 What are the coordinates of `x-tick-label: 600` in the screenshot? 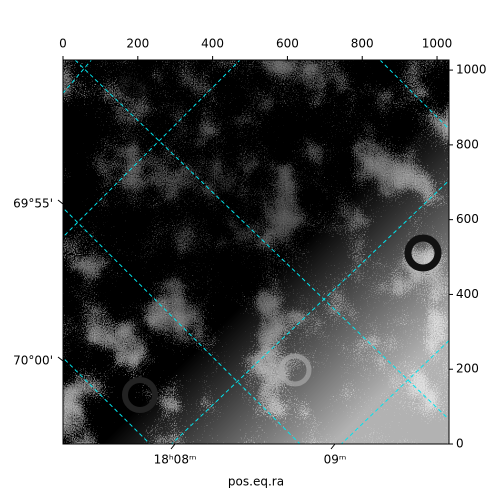 It's located at (287, 44).